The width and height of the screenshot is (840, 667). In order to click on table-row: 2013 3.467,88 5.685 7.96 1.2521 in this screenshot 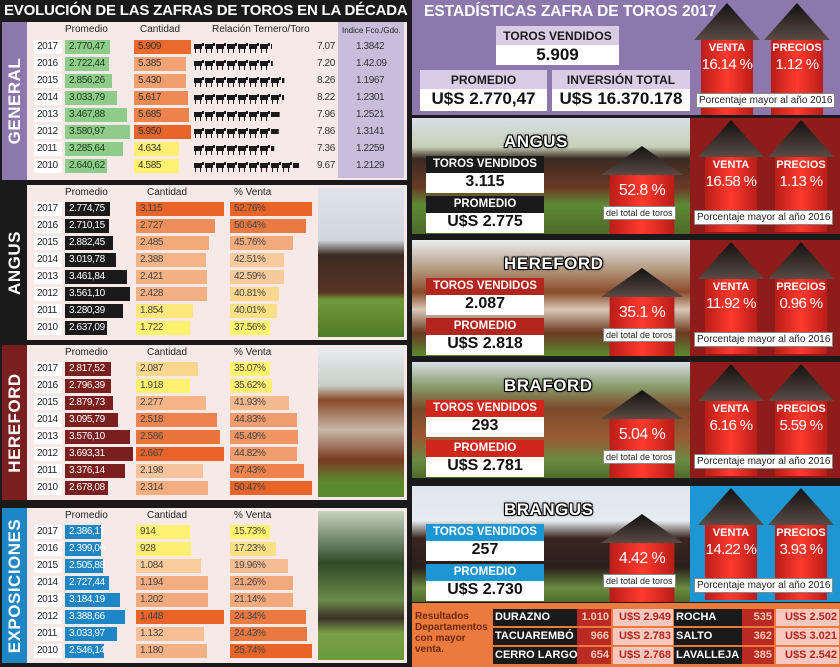, I will do `click(219, 115)`.